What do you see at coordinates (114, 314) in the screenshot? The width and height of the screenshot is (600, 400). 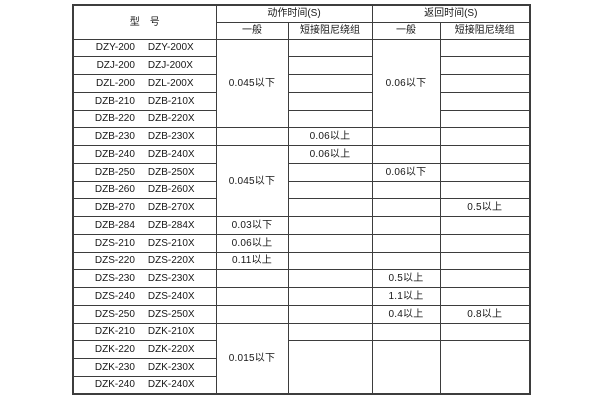 I see `model-name: DZS-250` at bounding box center [114, 314].